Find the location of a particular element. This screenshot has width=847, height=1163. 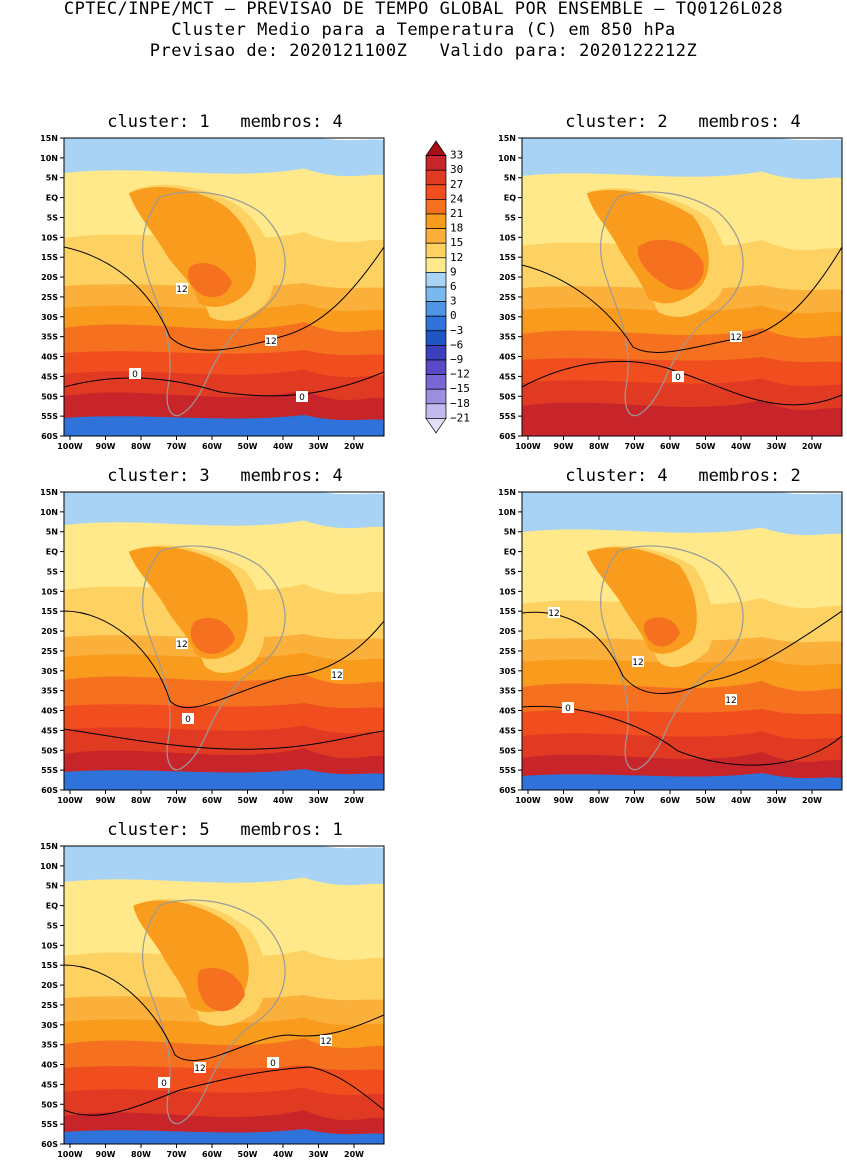

lon-tick-label: 40W is located at coordinates (283, 800).